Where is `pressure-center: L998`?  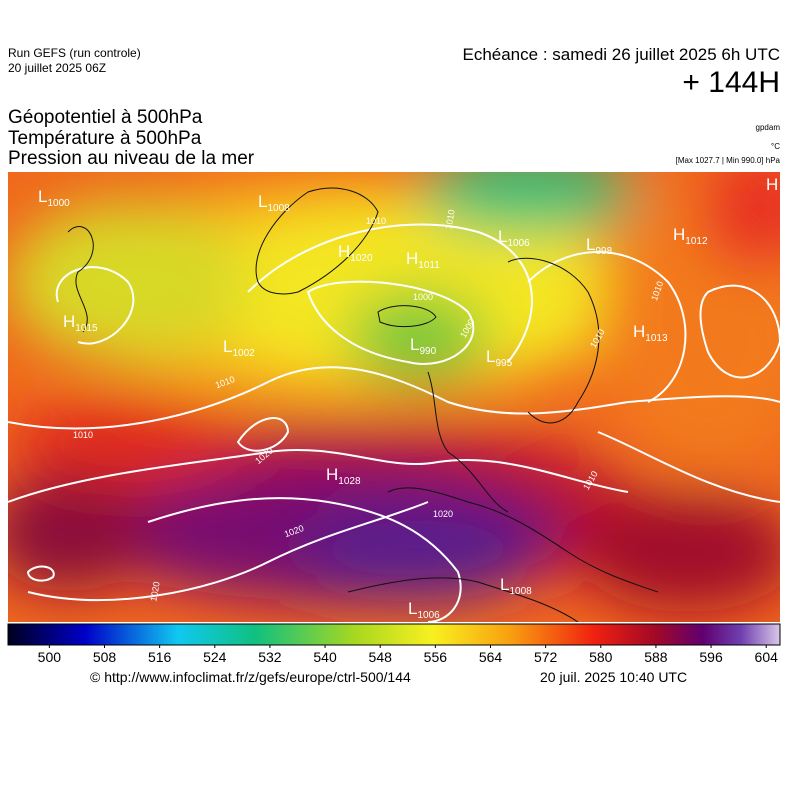
pressure-center: L998 is located at coordinates (599, 246).